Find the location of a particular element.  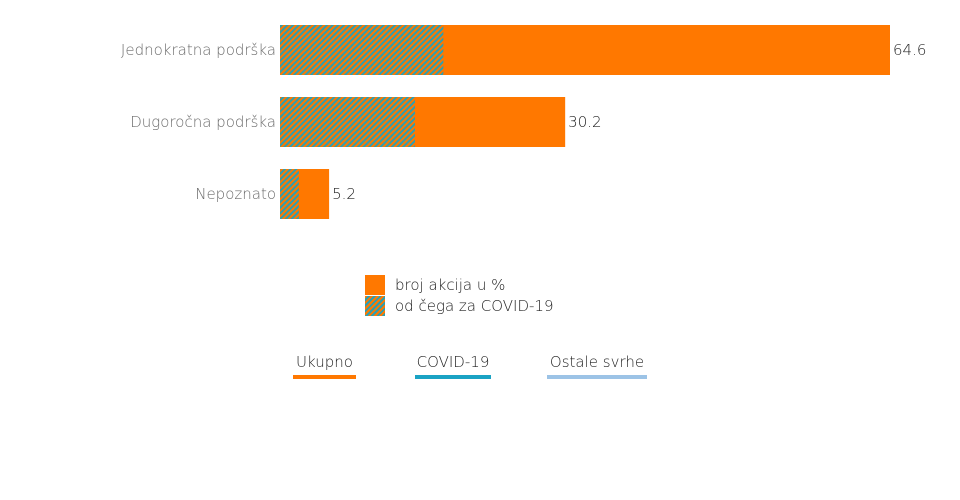

value-label-jednokratna-podrska: 64.6 is located at coordinates (909, 50).